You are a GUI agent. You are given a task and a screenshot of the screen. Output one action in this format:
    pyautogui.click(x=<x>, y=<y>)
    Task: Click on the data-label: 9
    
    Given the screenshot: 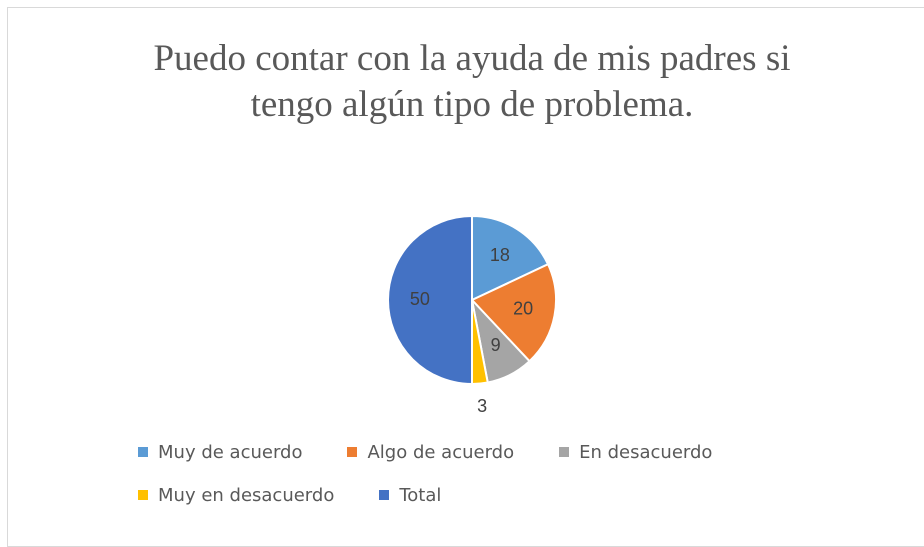 What is the action you would take?
    pyautogui.click(x=496, y=345)
    